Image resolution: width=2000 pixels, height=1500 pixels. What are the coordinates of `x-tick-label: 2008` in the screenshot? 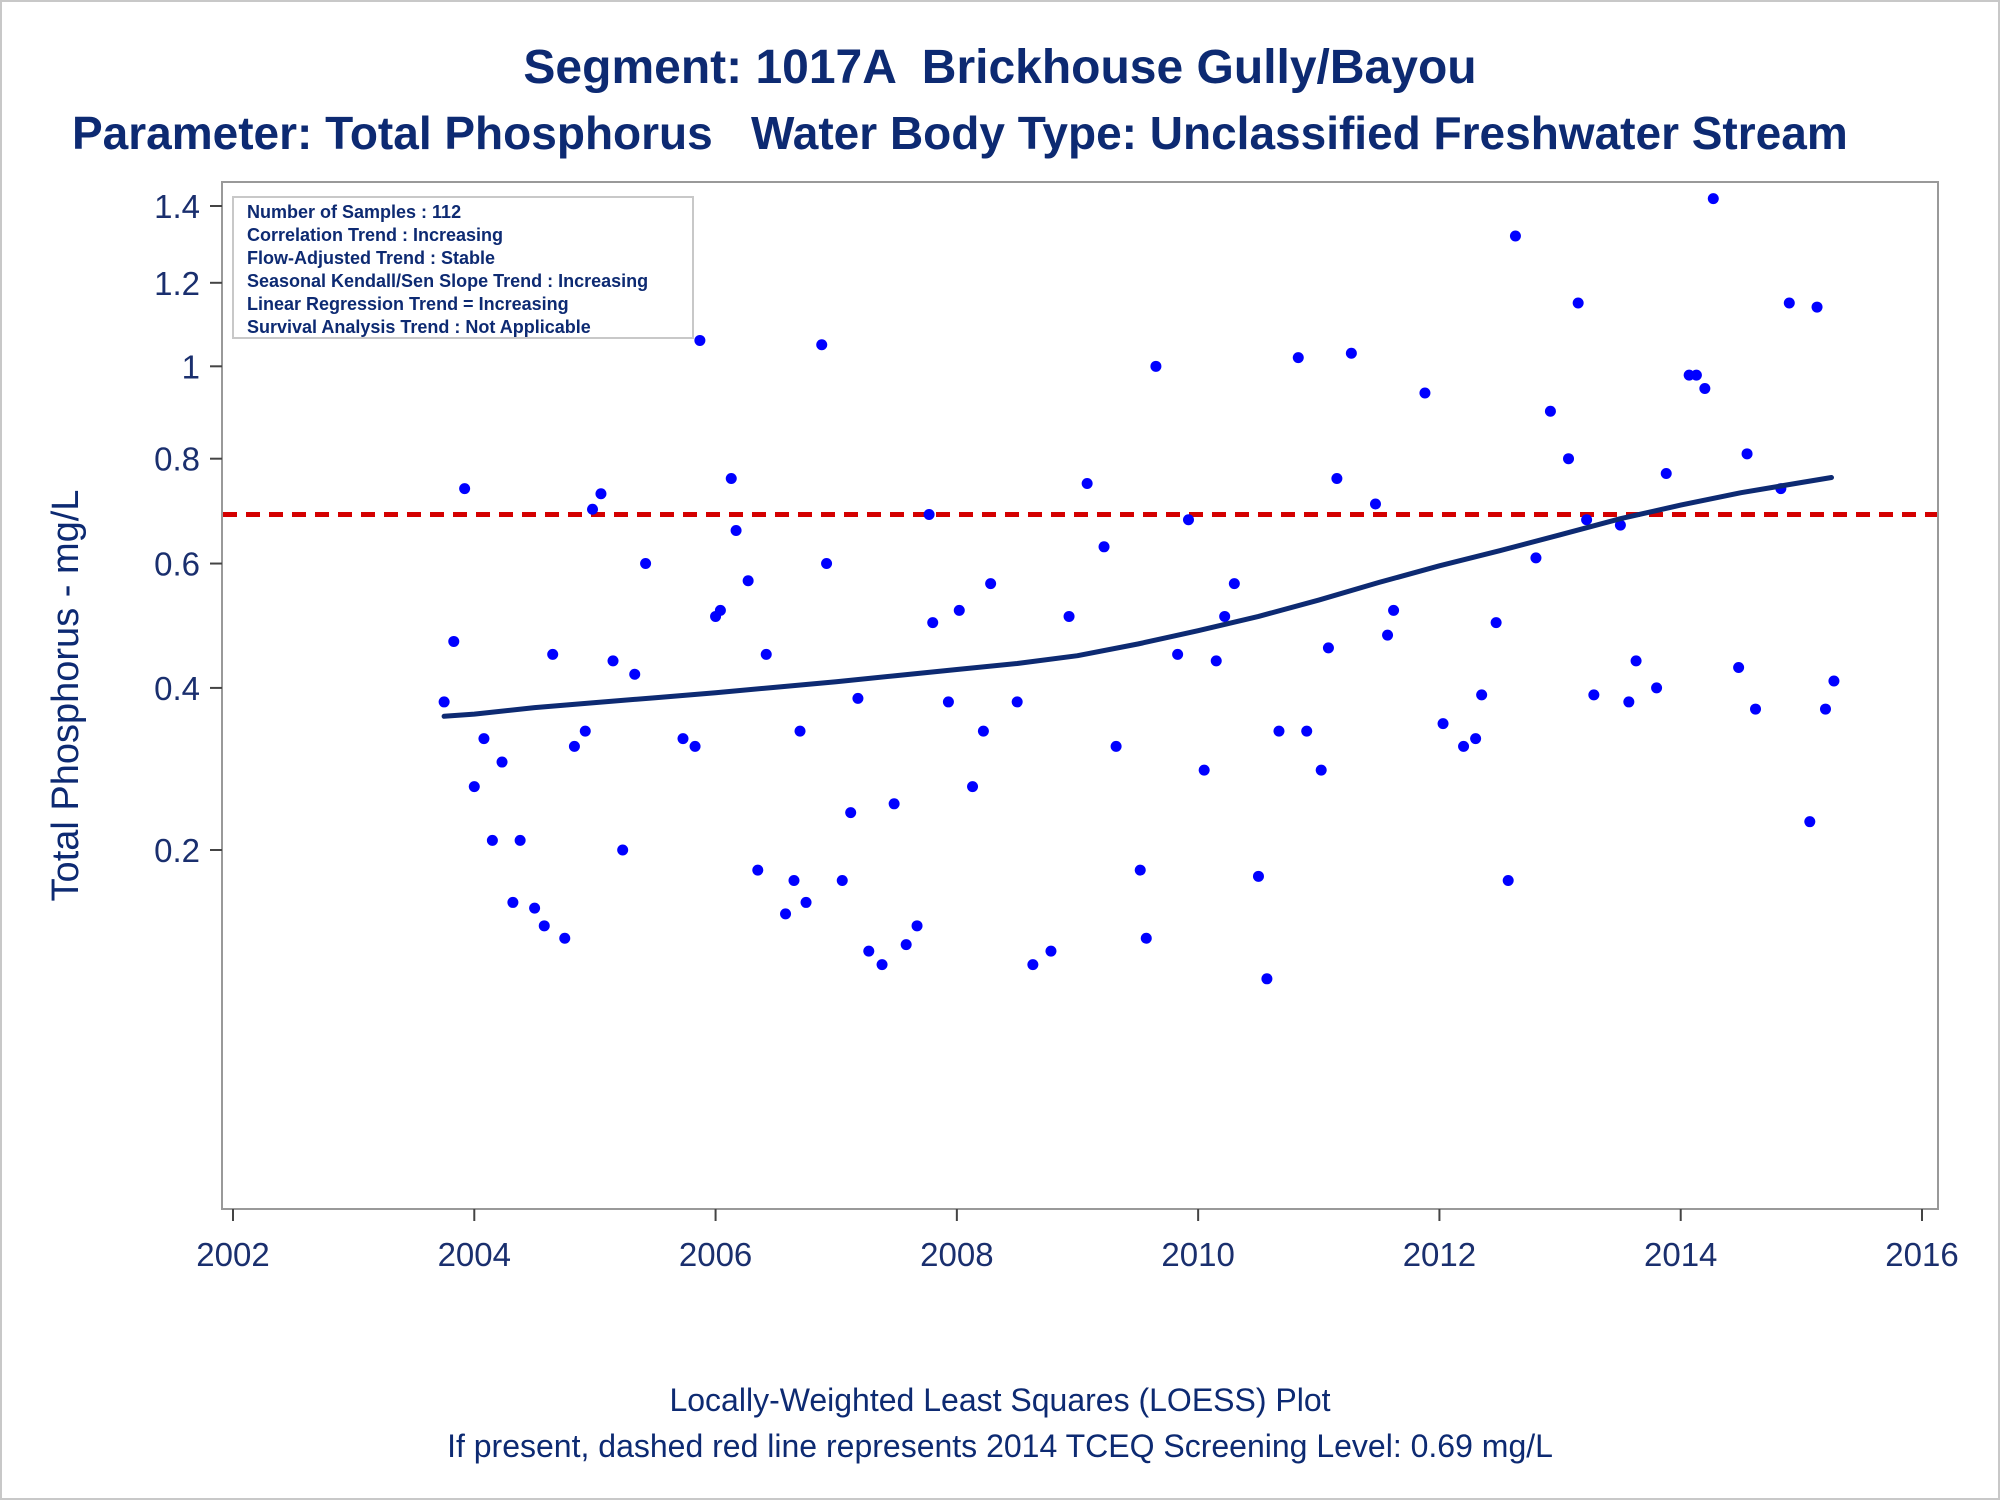 It's located at (956, 1254).